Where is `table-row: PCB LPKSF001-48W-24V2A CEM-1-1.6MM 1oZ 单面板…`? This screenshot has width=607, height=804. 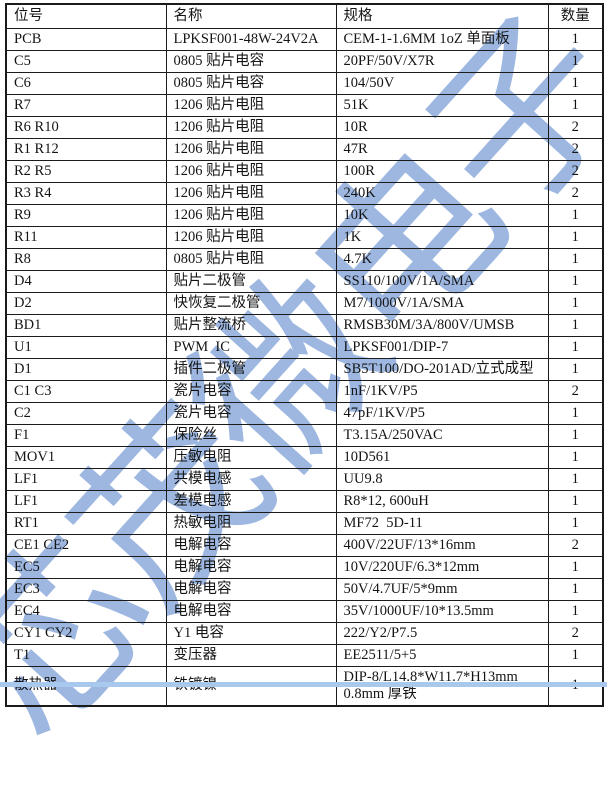 table-row: PCB LPKSF001-48W-24V2A CEM-1-1.6MM 1oZ 单面板… is located at coordinates (304, 39).